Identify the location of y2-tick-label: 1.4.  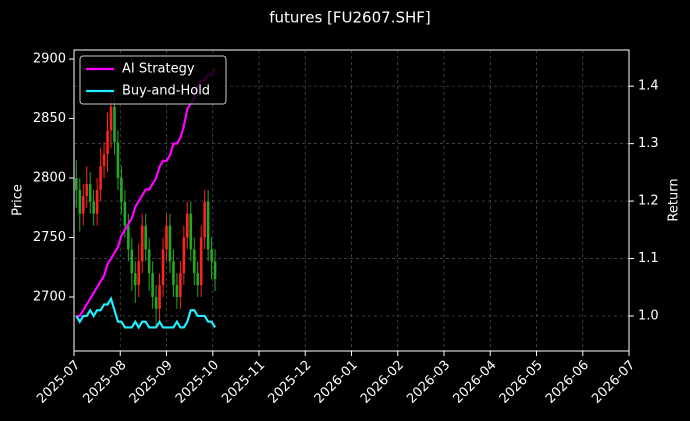
(648, 86).